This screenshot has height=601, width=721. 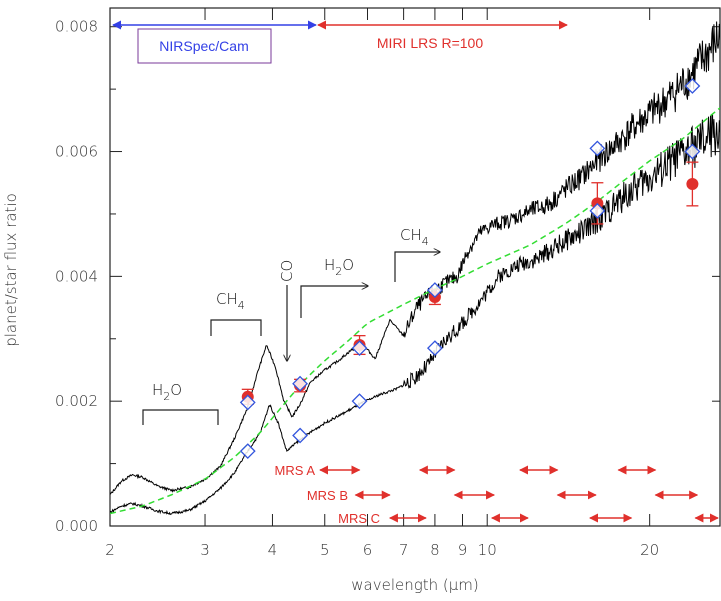 What do you see at coordinates (339, 267) in the screenshot?
I see `h2o-label-2: H2O` at bounding box center [339, 267].